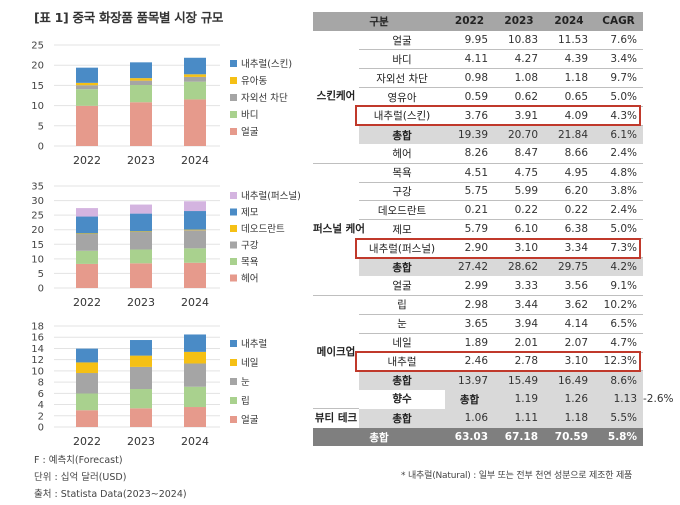 The height and width of the screenshot is (505, 680). Describe the element at coordinates (41, 126) in the screenshot. I see `y-tick-label: 5` at that location.